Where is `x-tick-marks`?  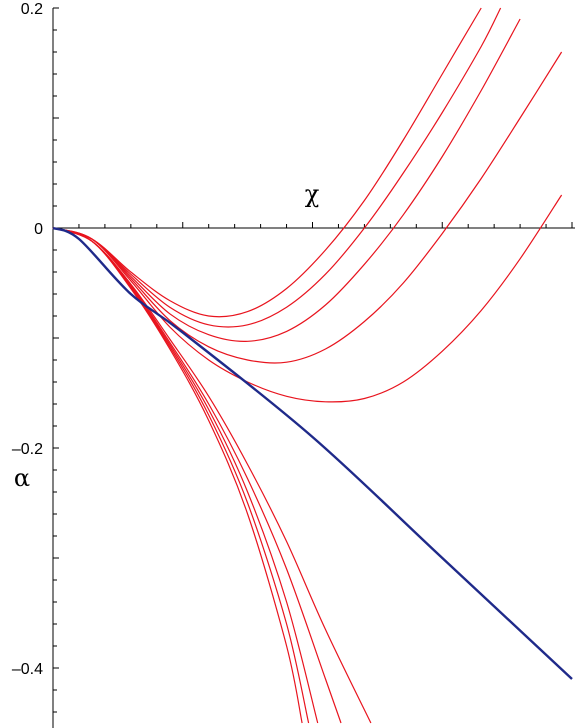
x-tick-marks is located at coordinates (325, 225).